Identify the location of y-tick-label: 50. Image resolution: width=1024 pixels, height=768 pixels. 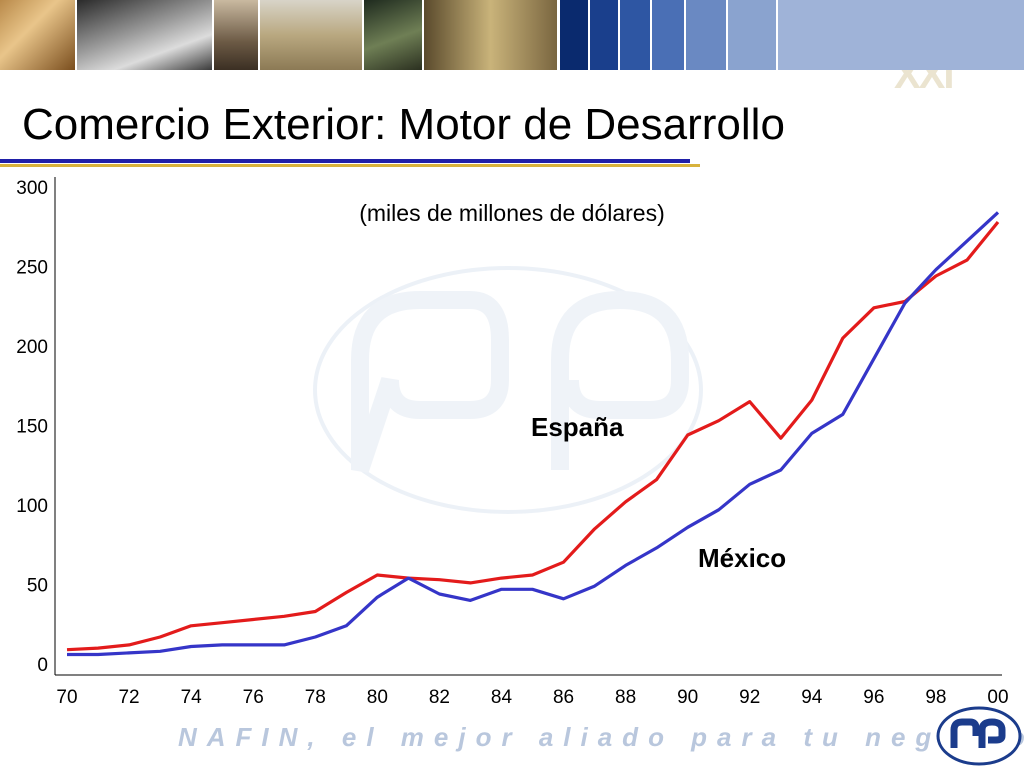
(37, 586).